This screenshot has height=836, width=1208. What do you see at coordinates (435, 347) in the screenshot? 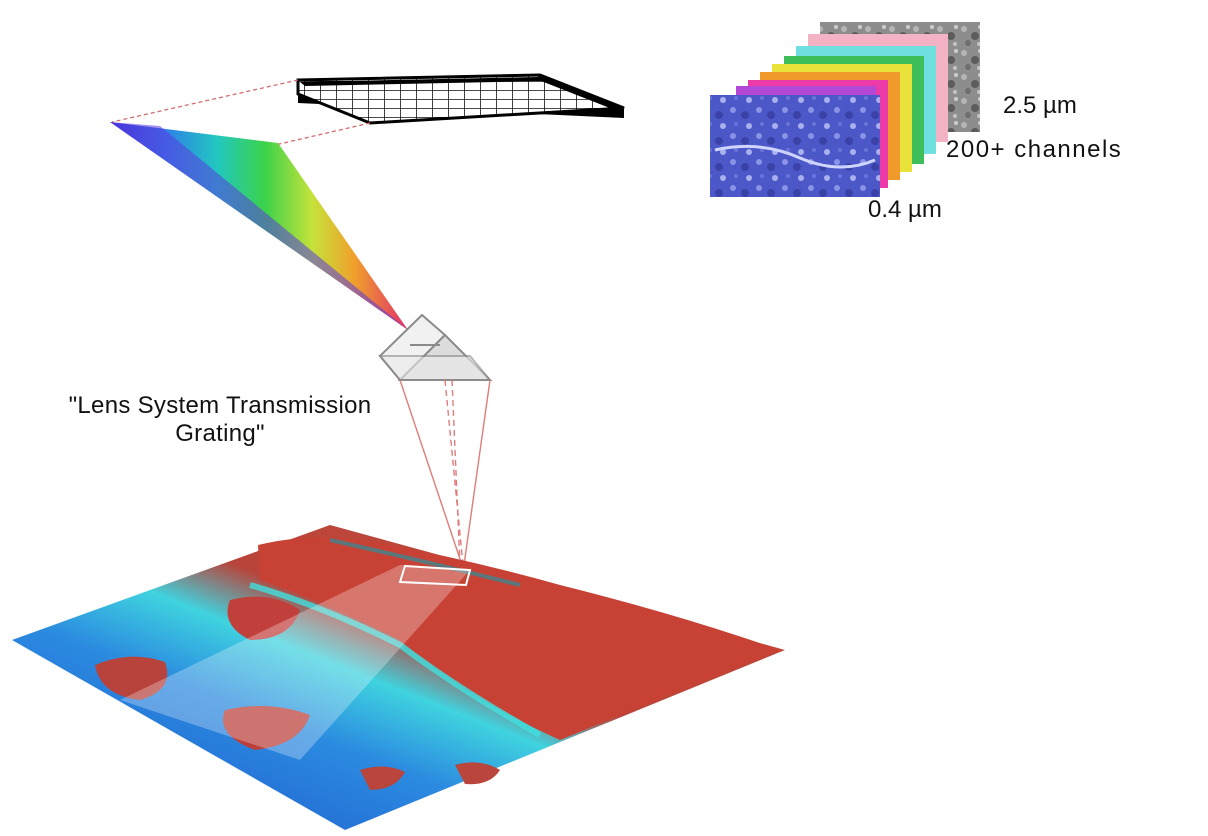
I see `prism-icon` at bounding box center [435, 347].